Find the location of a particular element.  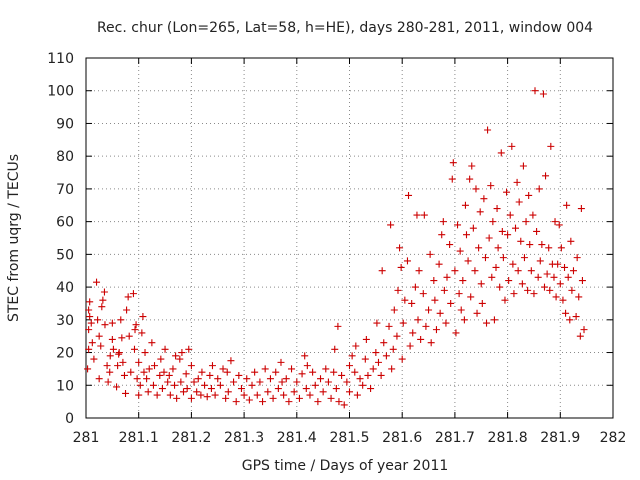

y-tick-label: 80 is located at coordinates (65, 157).